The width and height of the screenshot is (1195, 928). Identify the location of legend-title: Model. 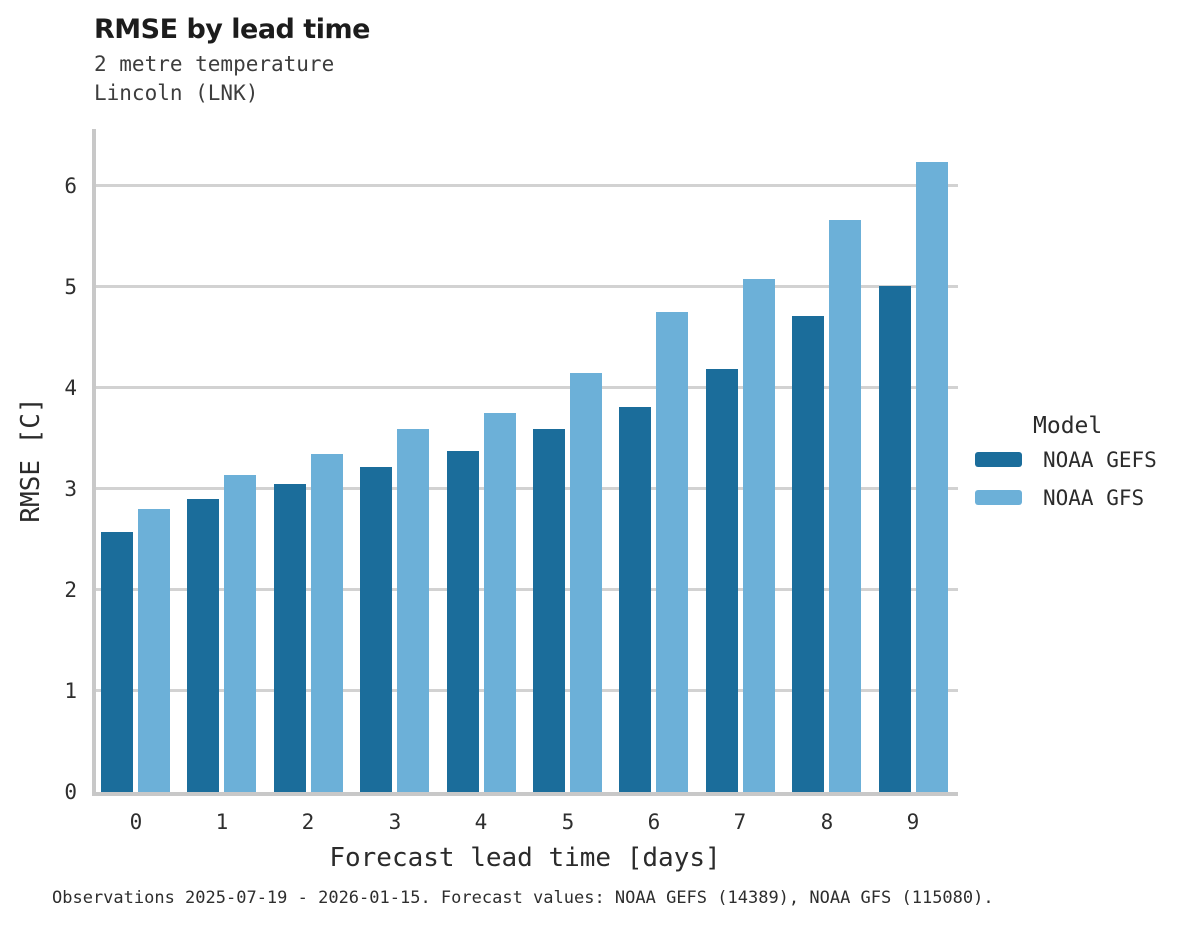
(1068, 426).